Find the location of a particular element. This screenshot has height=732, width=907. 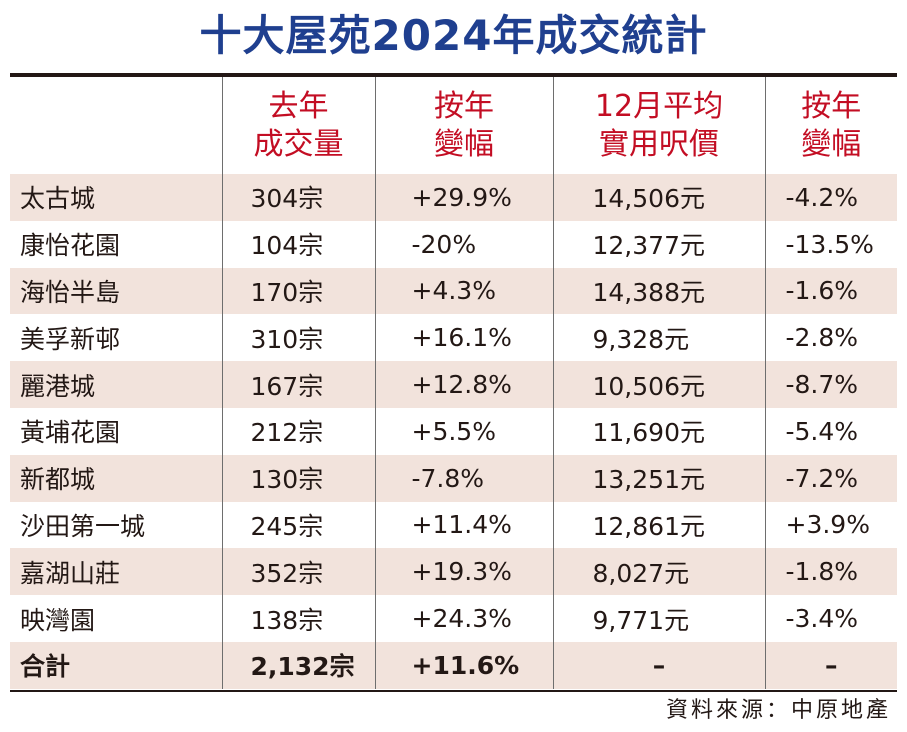

price-cell: 12,861元 is located at coordinates (658, 525).